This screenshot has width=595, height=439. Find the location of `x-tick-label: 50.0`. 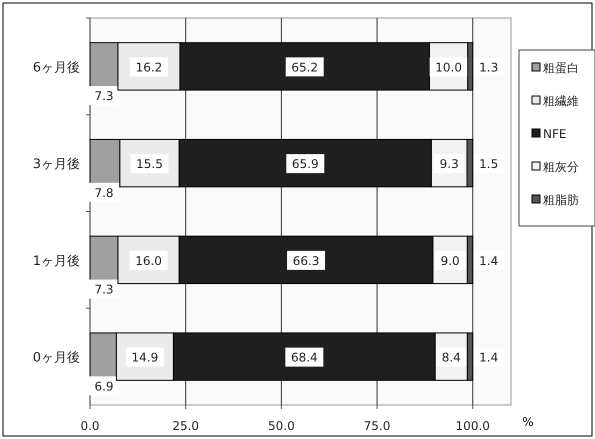

x-tick-label: 50.0 is located at coordinates (281, 426).